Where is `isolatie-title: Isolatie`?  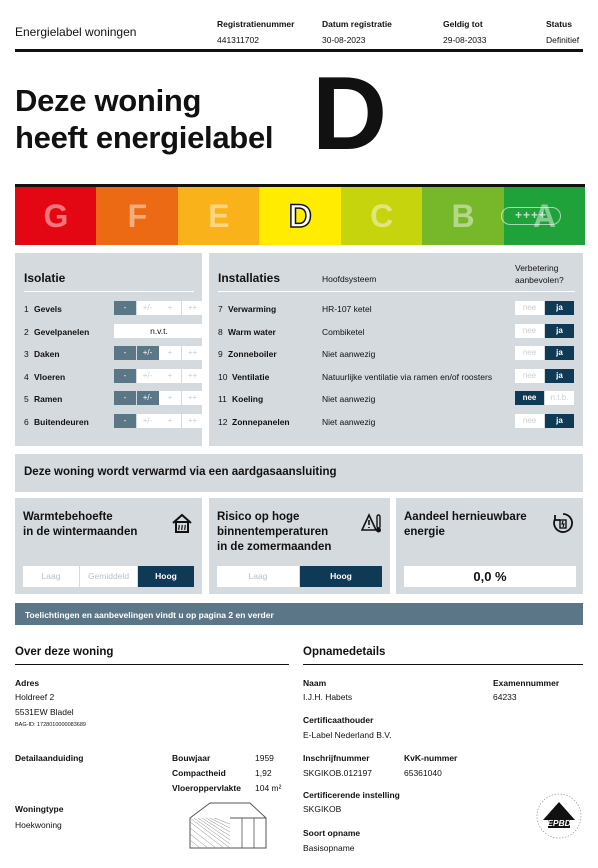
isolatie-title: Isolatie is located at coordinates (45, 278).